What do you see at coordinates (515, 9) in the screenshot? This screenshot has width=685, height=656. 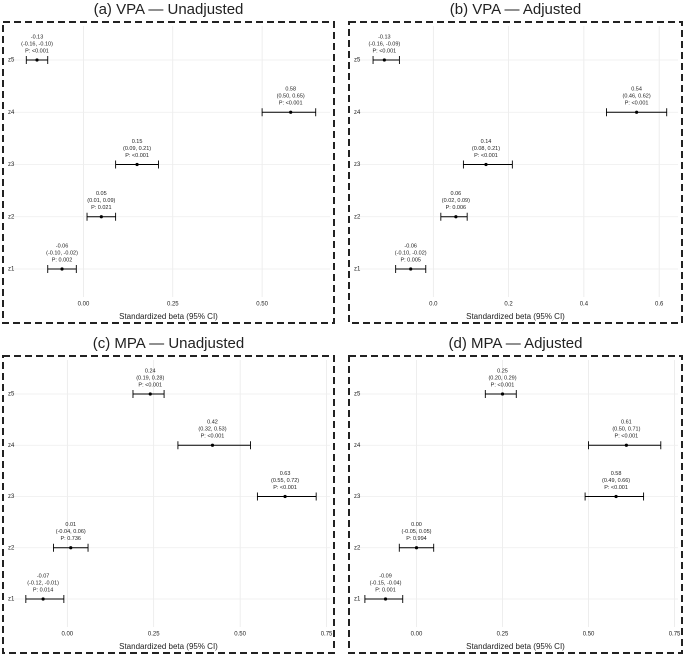 I see `panel-title: (b) VPA — Adjusted` at bounding box center [515, 9].